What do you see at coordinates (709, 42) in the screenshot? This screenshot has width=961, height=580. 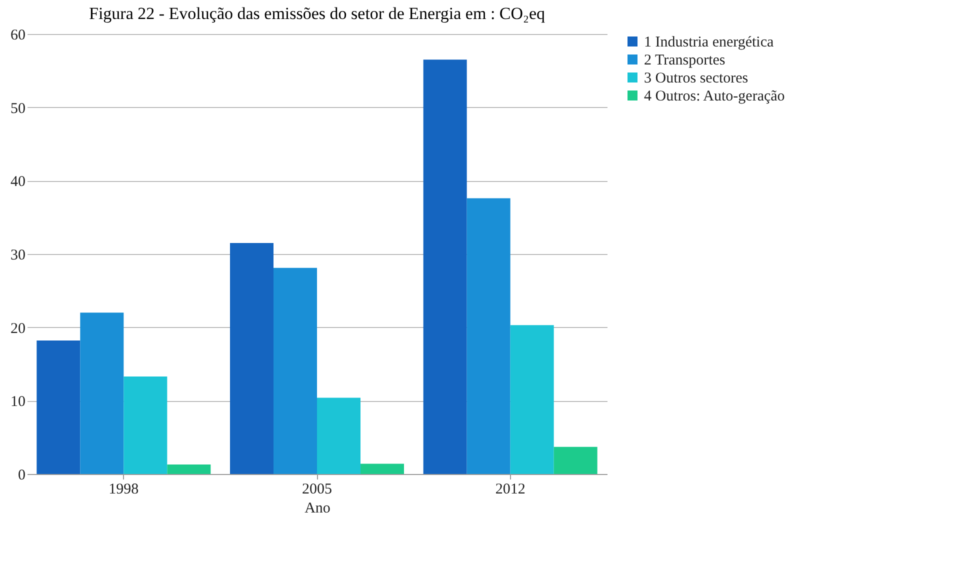 I see `legend-label: 1 Industria energética` at bounding box center [709, 42].